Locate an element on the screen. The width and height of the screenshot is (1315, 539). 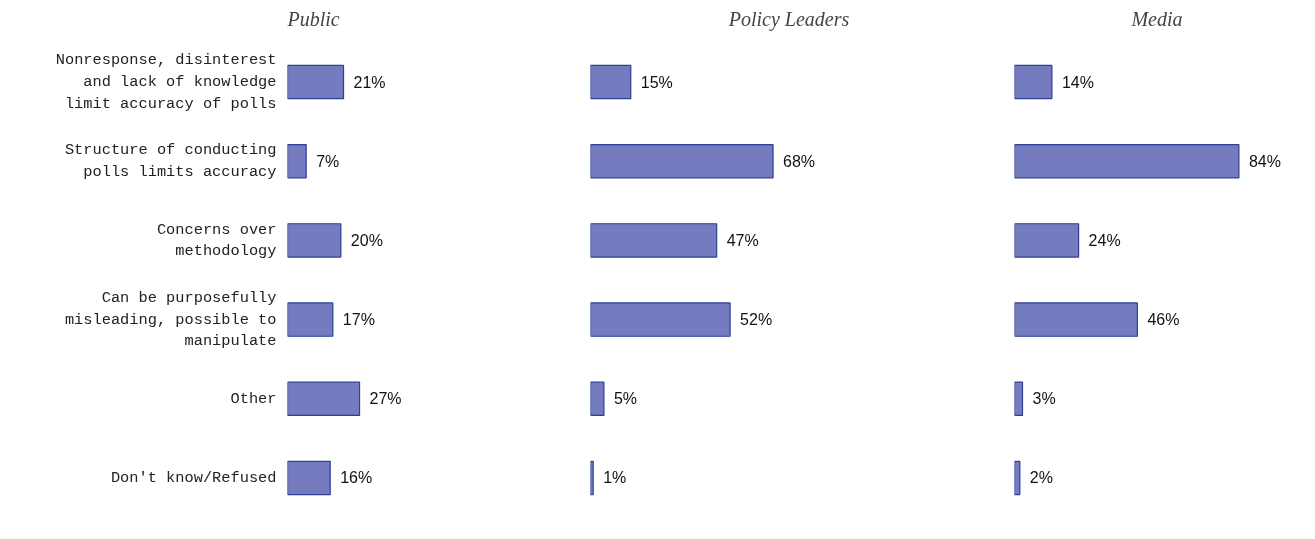
data-label: 5% is located at coordinates (625, 399).